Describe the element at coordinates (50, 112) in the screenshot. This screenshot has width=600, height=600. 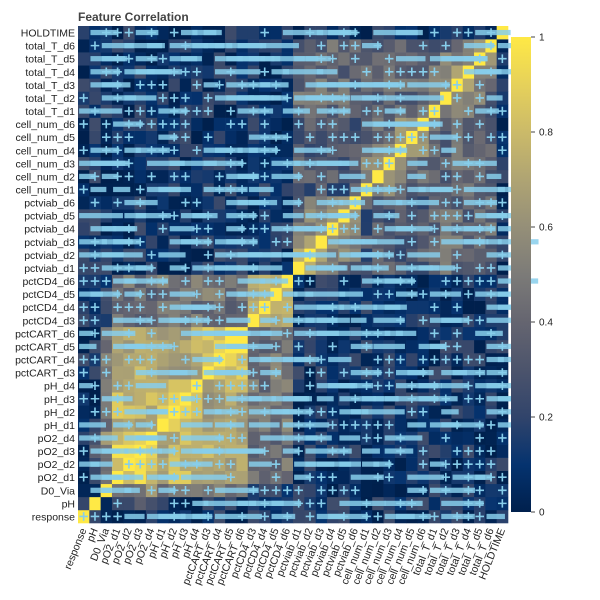
I see `y-tick-label: total_T_d1` at that location.